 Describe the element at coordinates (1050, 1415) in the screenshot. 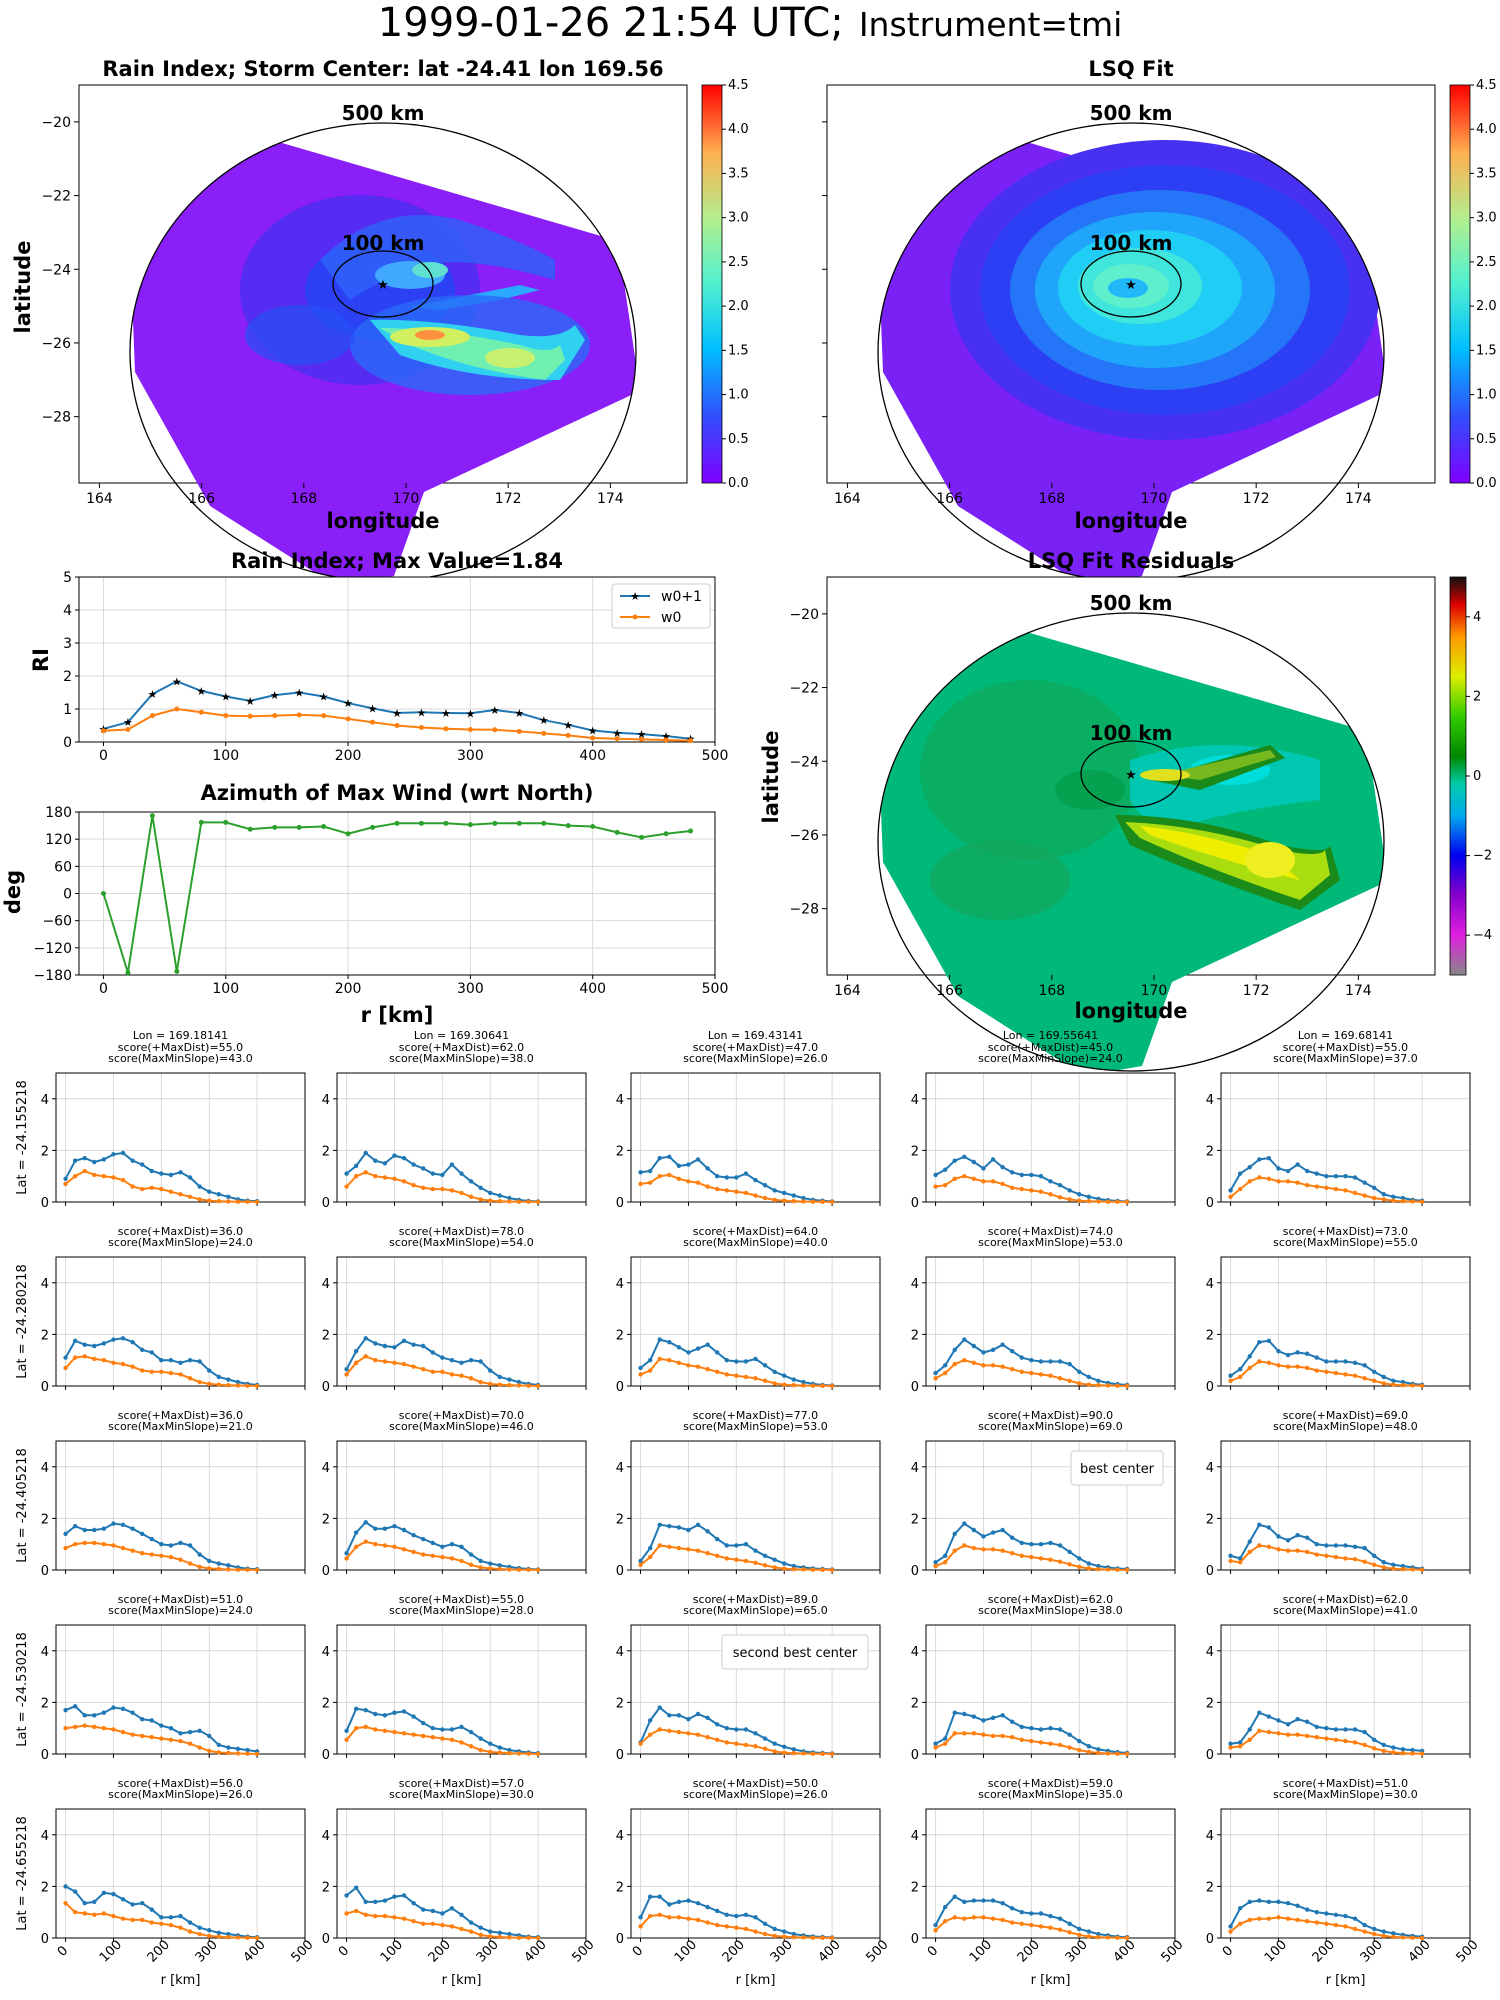

I see `cell-score-maxdist: score(+MaxDist)=90.0` at that location.